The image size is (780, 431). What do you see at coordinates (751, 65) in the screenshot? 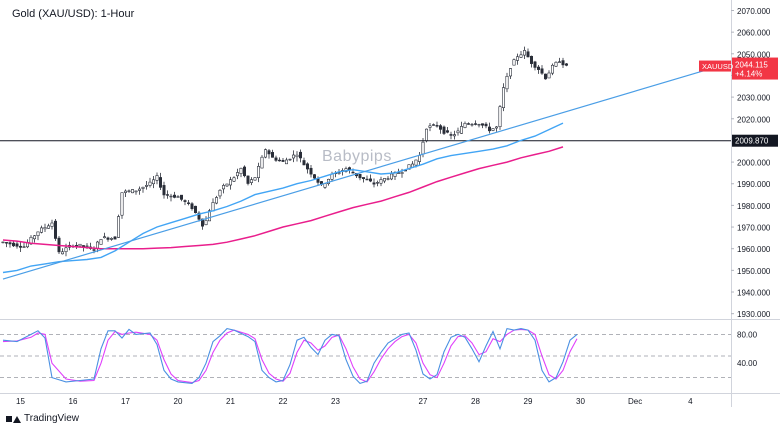
I see `last-price-value: 2044.115` at bounding box center [751, 65].